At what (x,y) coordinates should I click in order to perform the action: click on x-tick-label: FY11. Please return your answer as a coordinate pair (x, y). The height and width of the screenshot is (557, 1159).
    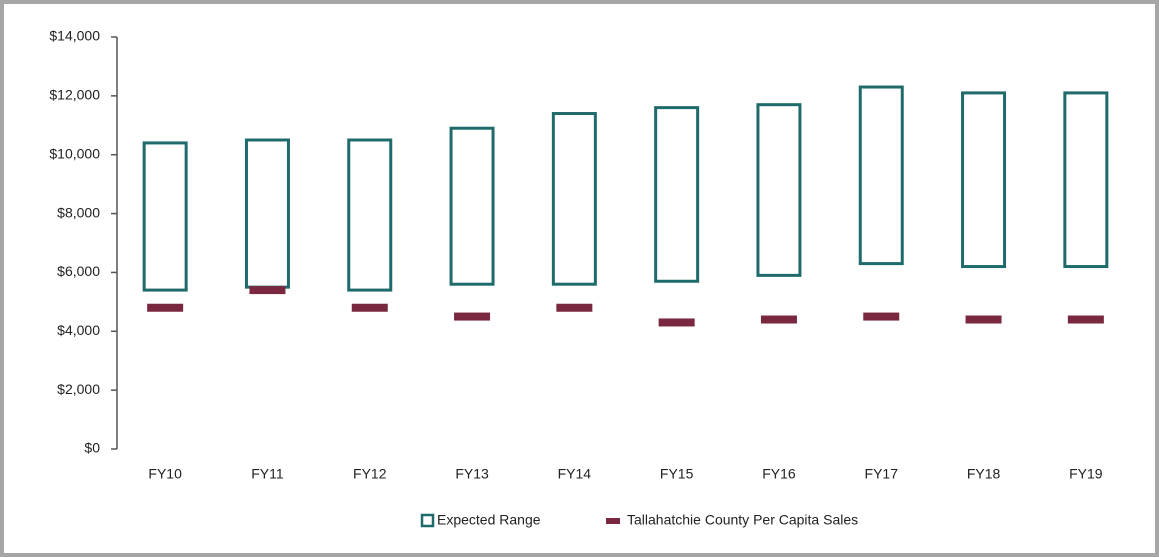
    Looking at the image, I should click on (267, 474).